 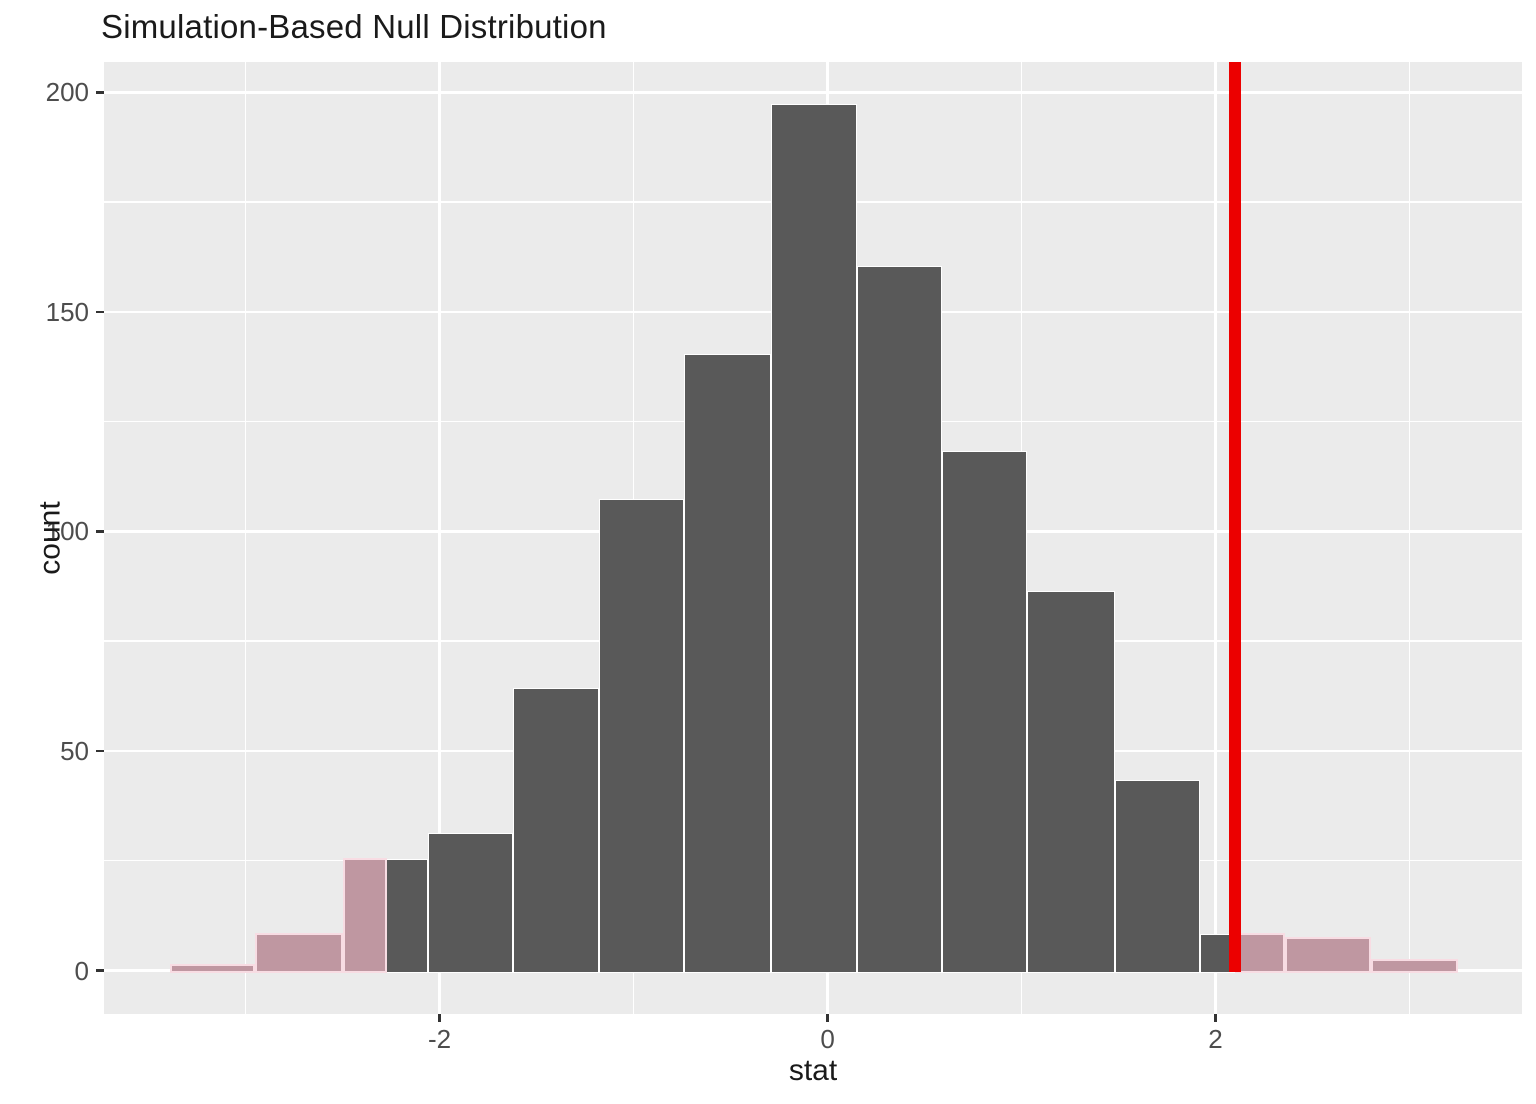 What do you see at coordinates (67, 92) in the screenshot?
I see `y-tick-label: 200` at bounding box center [67, 92].